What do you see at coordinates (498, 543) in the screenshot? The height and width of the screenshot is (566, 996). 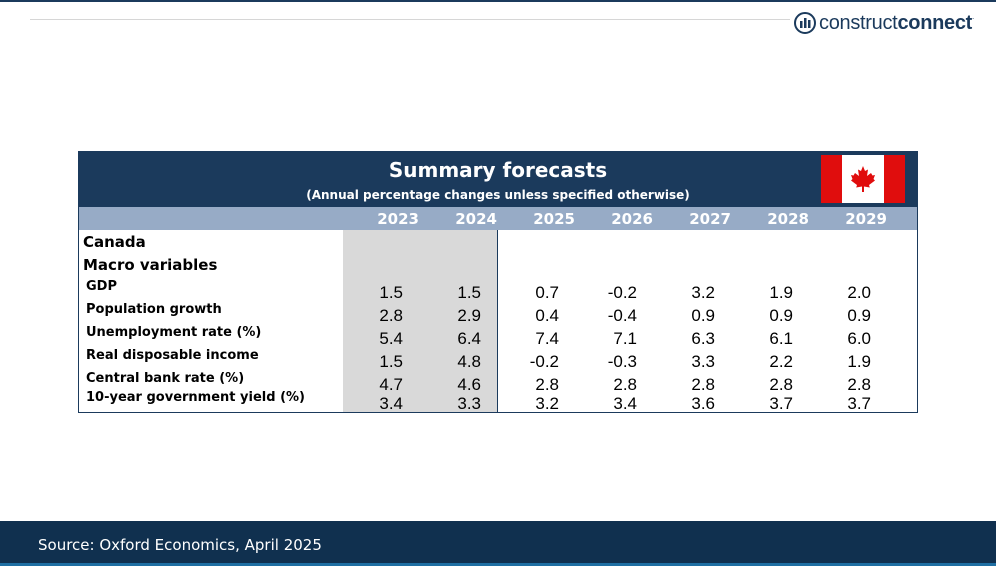 I see `footer-bar: Source: Oxford Economics, April 2025` at bounding box center [498, 543].